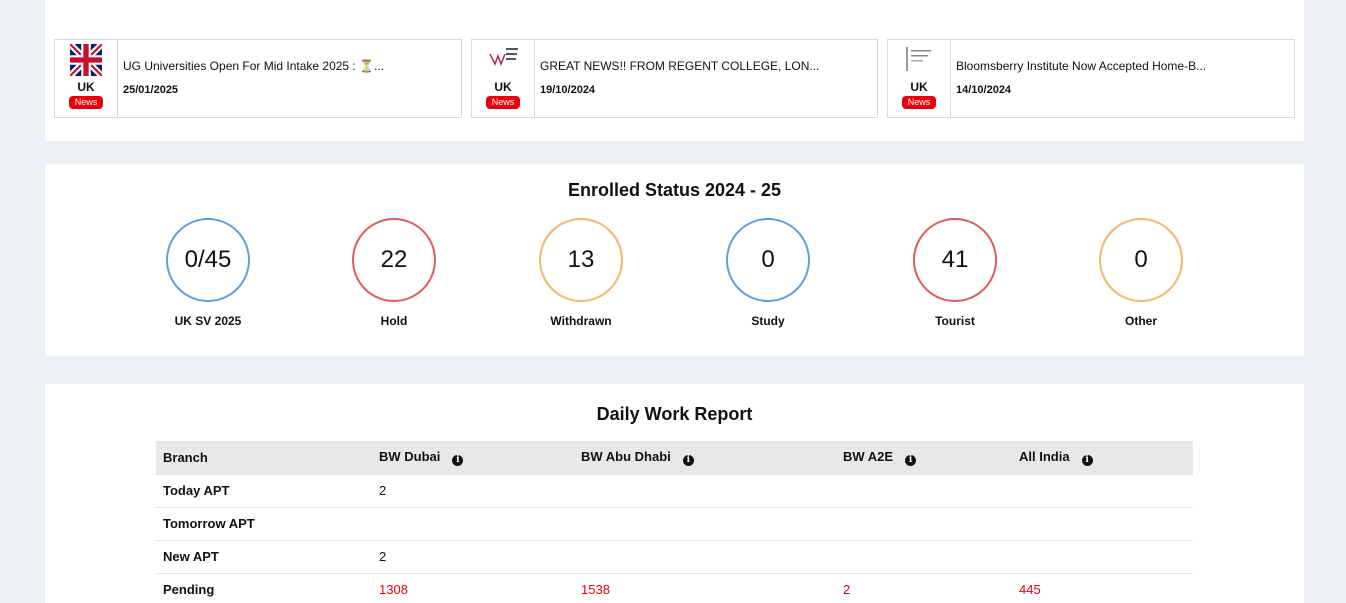 This screenshot has height=603, width=1346. What do you see at coordinates (955, 260) in the screenshot?
I see `stat-circle: 41` at bounding box center [955, 260].